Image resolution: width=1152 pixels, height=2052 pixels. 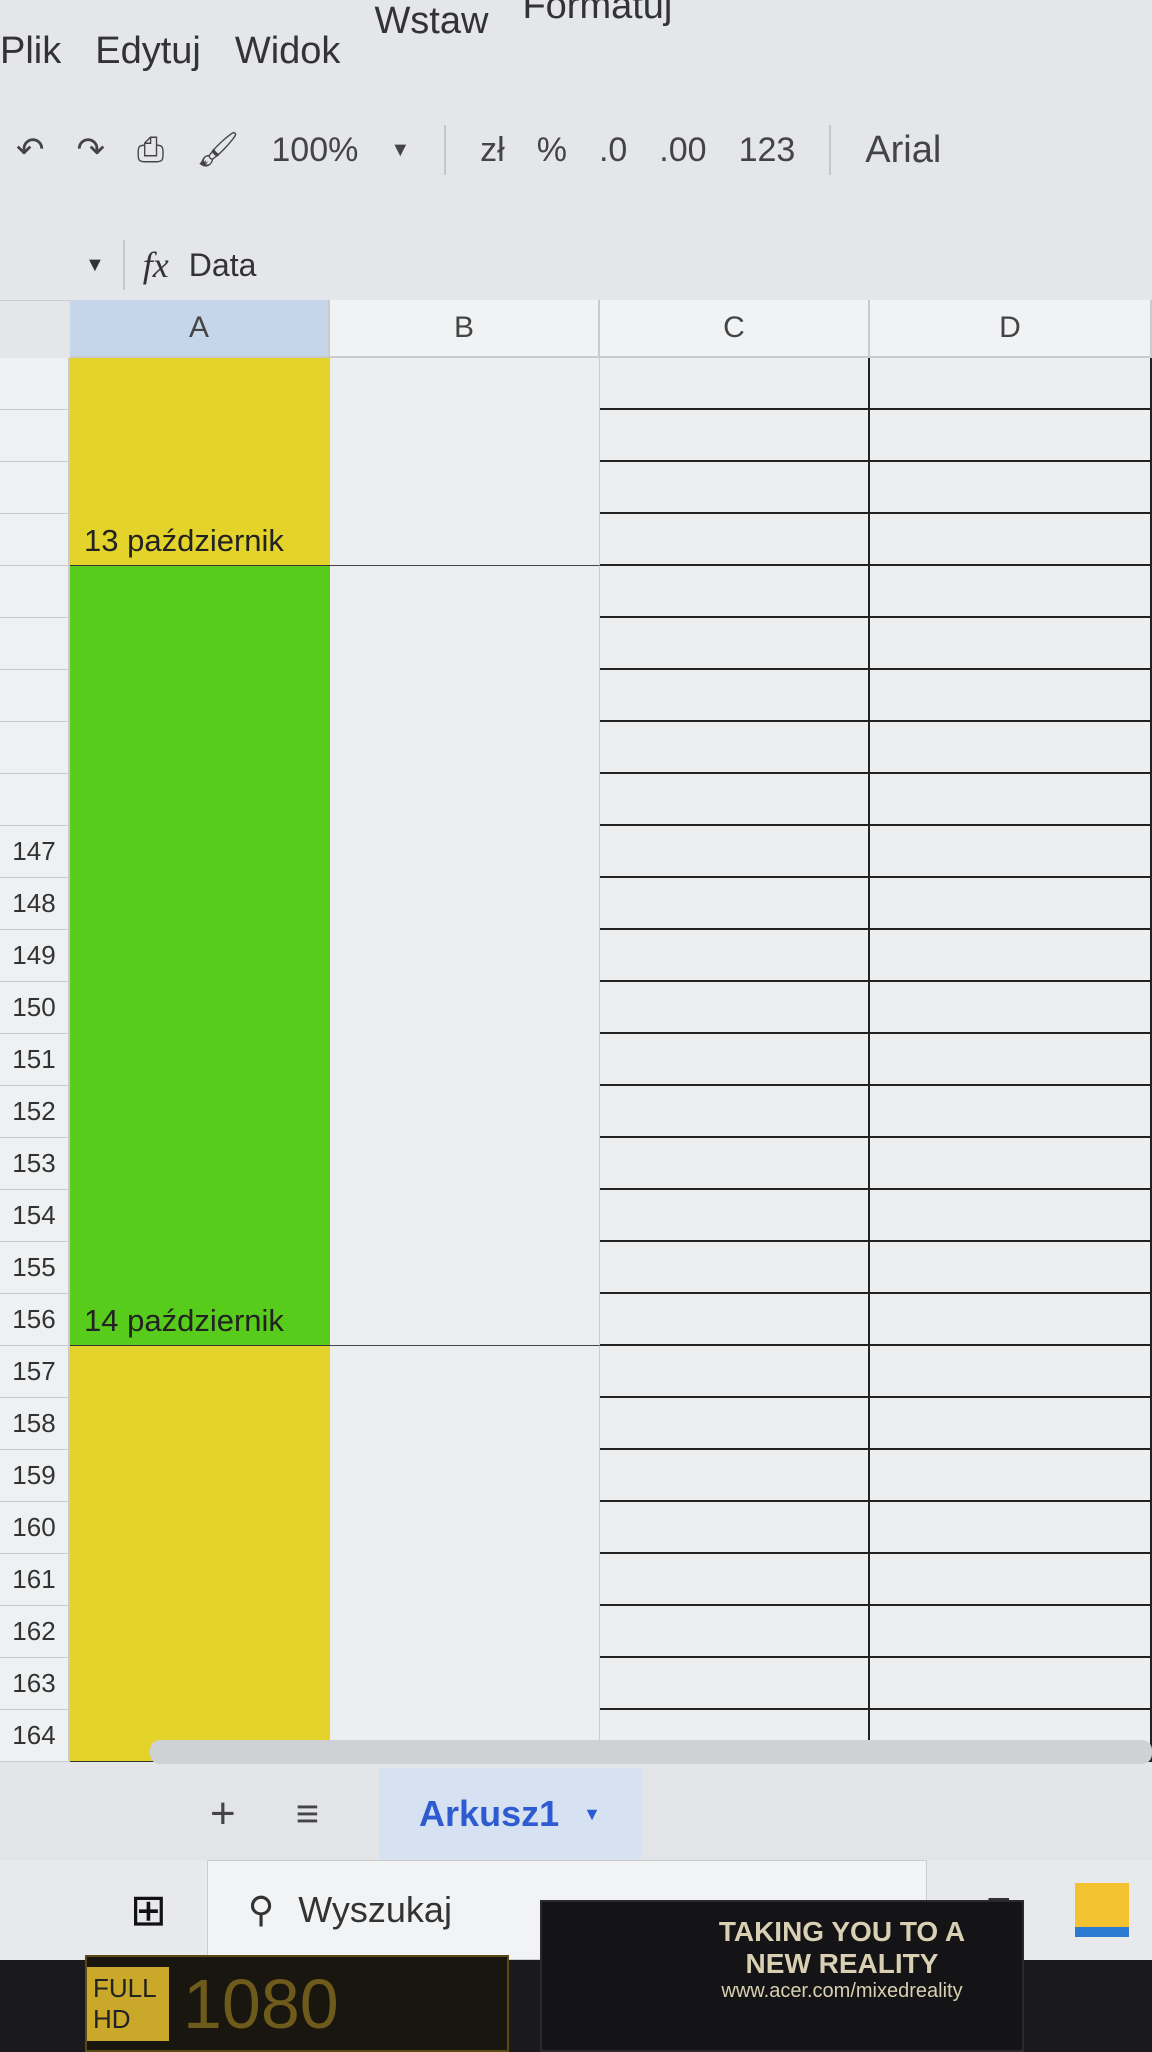 I want to click on row-header: 151, so click(x=35, y=1060).